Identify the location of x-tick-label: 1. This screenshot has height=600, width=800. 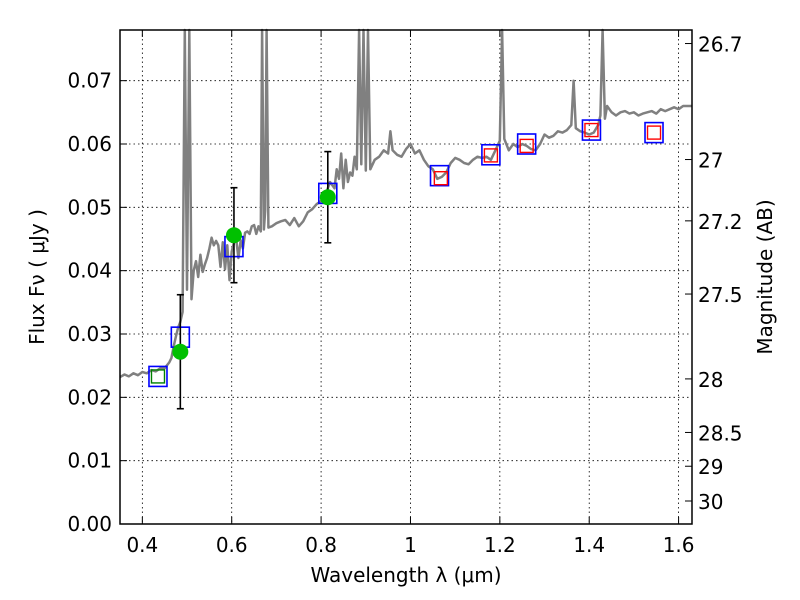
(410, 545).